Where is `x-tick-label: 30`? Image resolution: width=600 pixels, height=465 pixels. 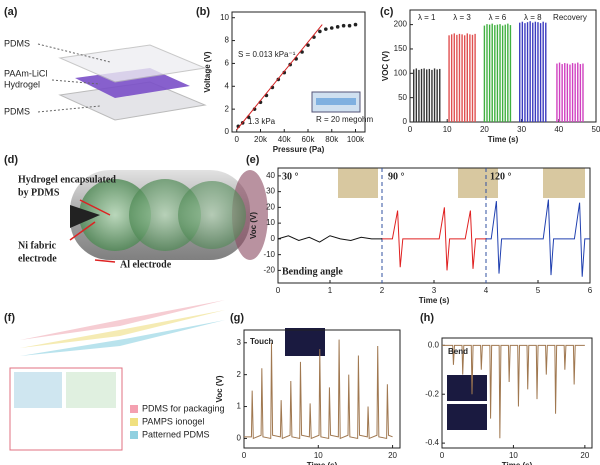
x-tick-label: 30 is located at coordinates (521, 129).